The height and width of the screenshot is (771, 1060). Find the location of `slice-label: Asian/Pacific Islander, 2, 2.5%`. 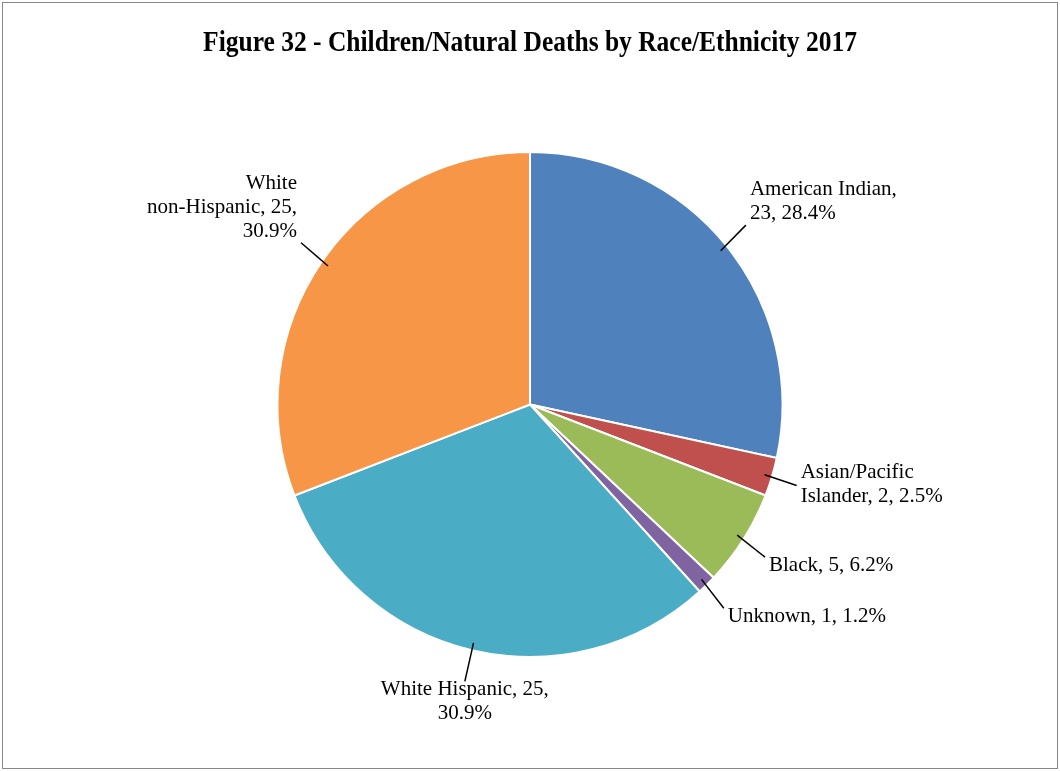

slice-label: Asian/Pacific Islander, 2, 2.5% is located at coordinates (871, 482).